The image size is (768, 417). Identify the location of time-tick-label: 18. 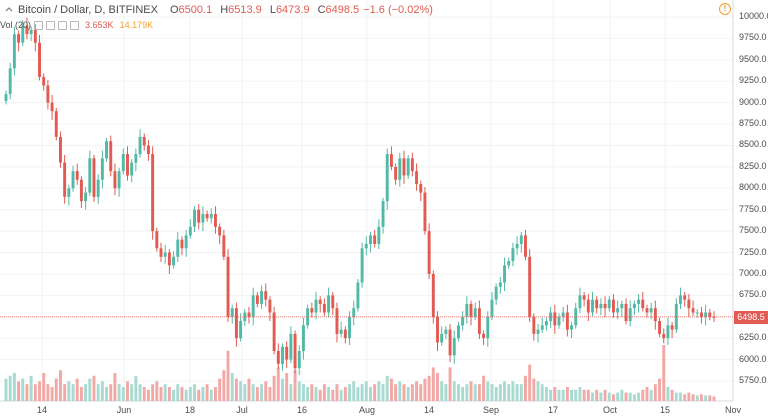
(190, 410).